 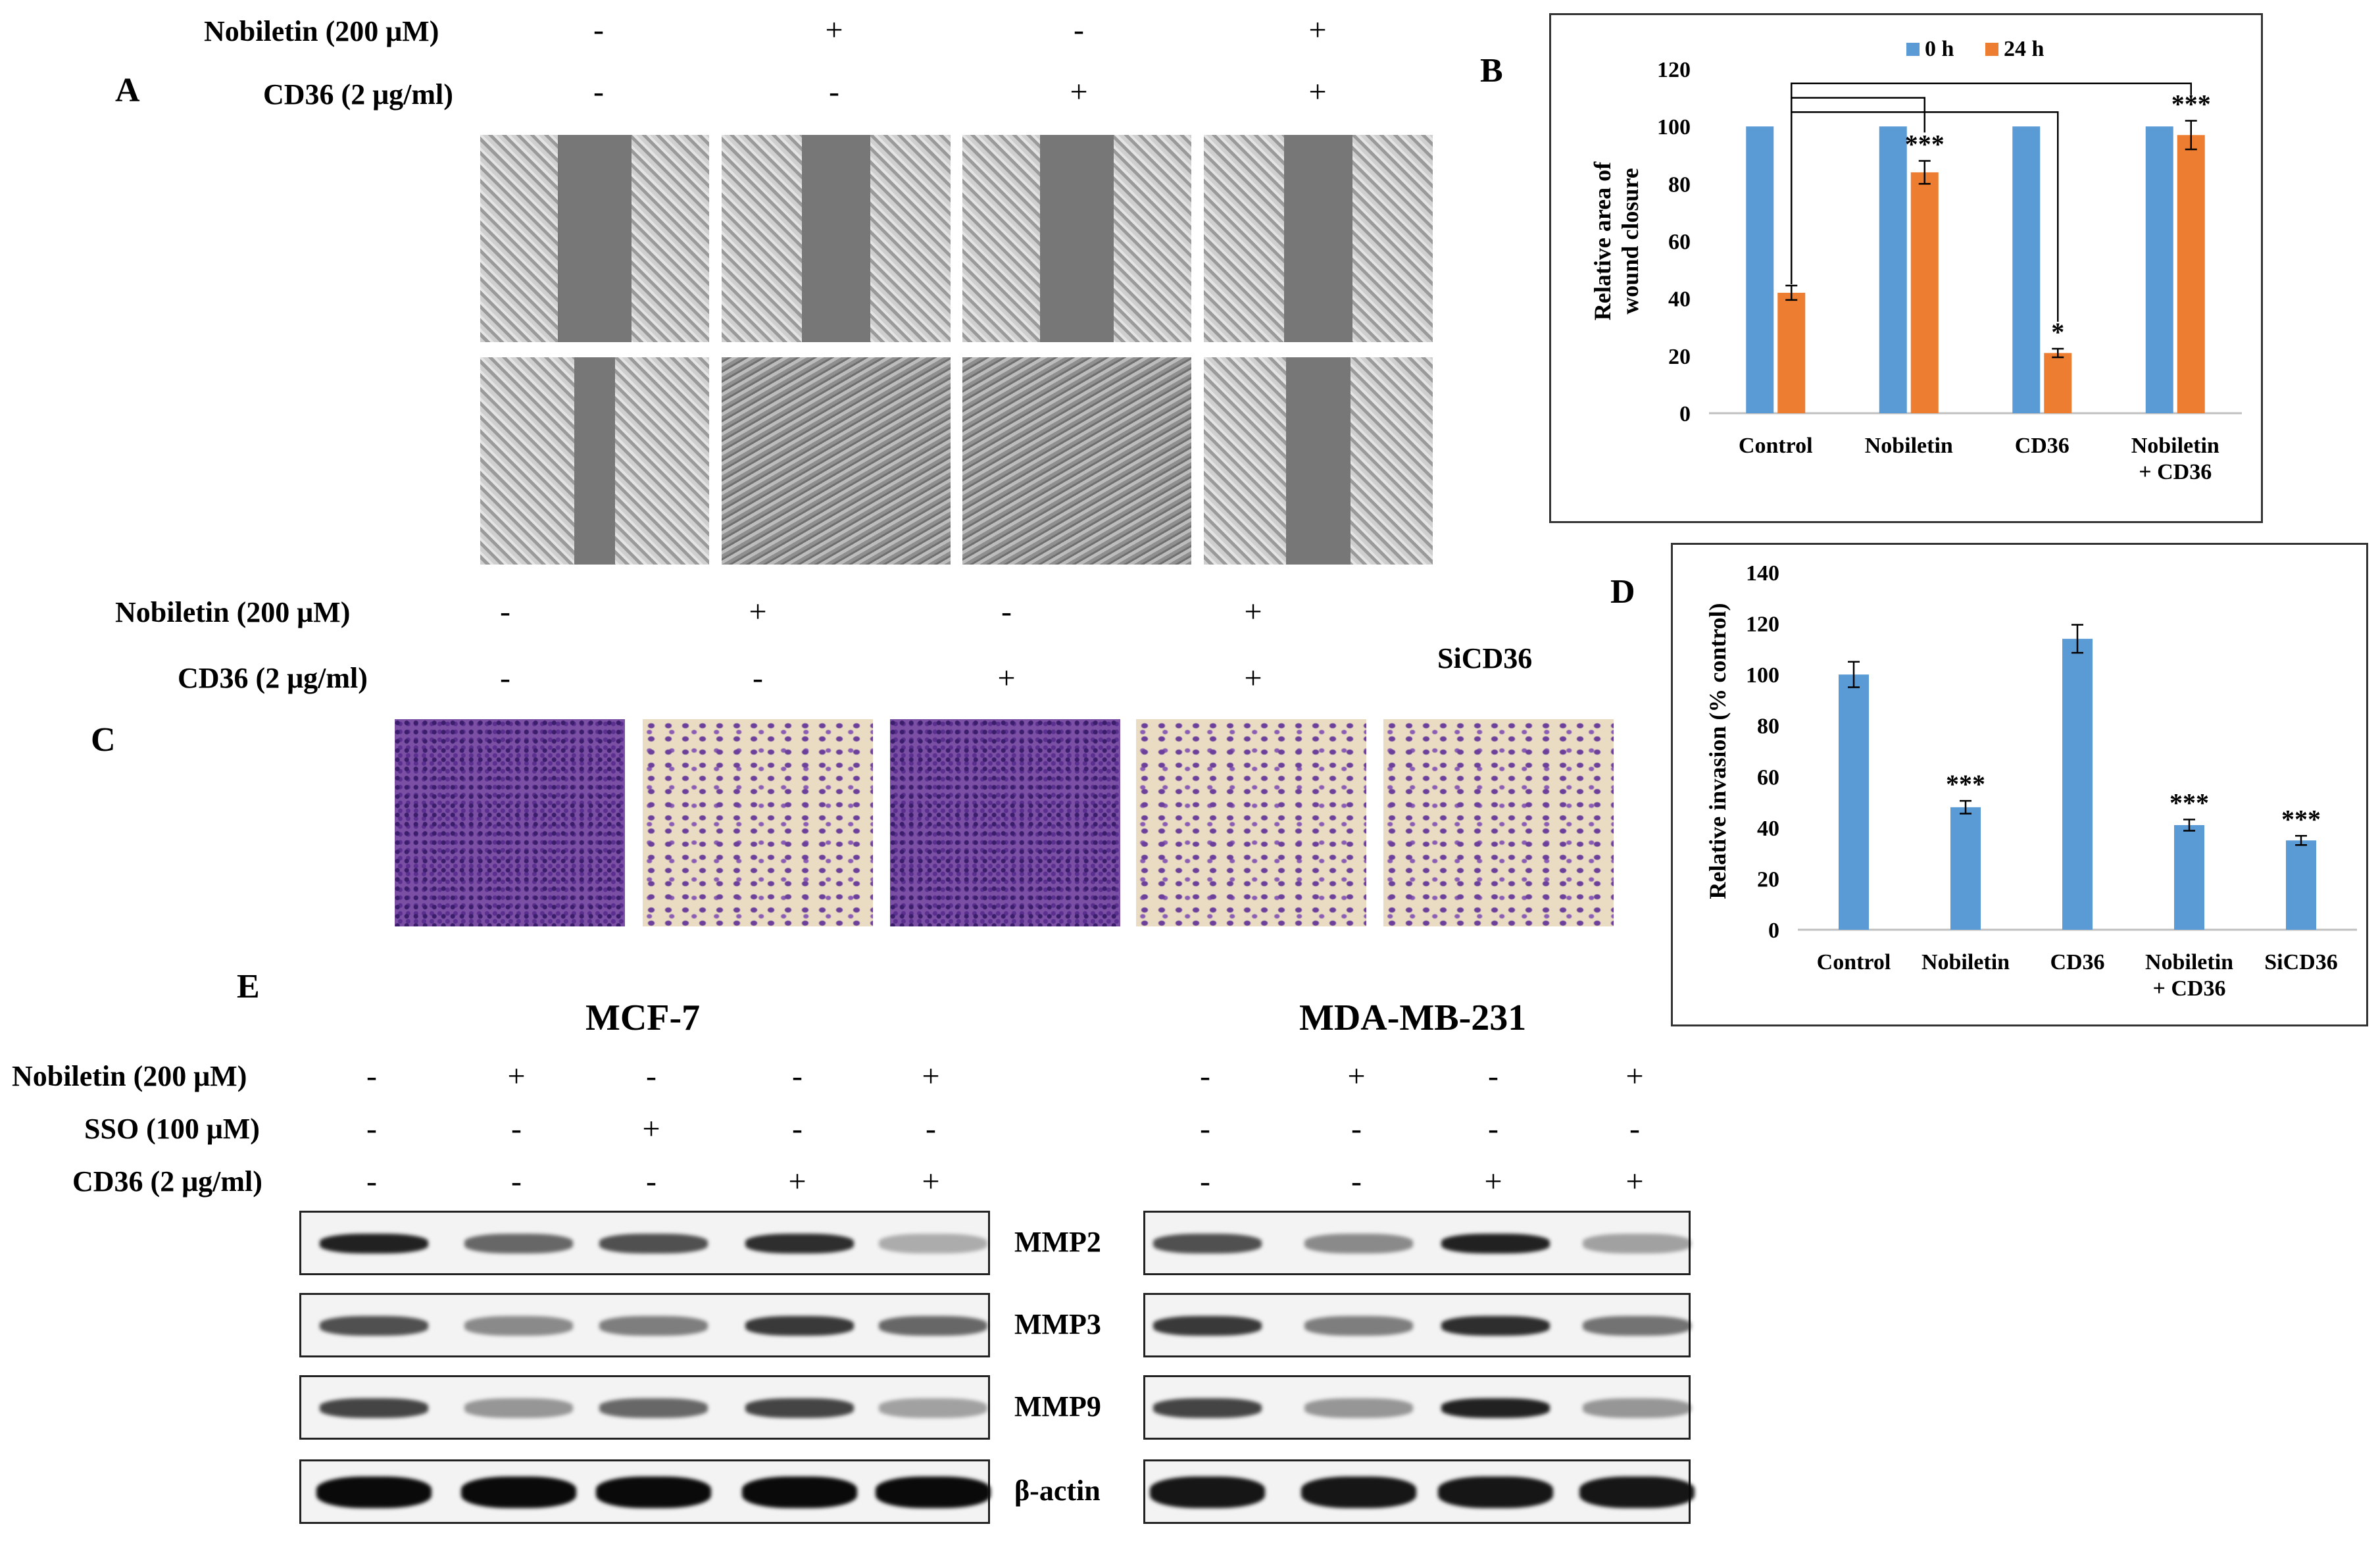 I want to click on category-label: Nobiletin, so click(x=1965, y=962).